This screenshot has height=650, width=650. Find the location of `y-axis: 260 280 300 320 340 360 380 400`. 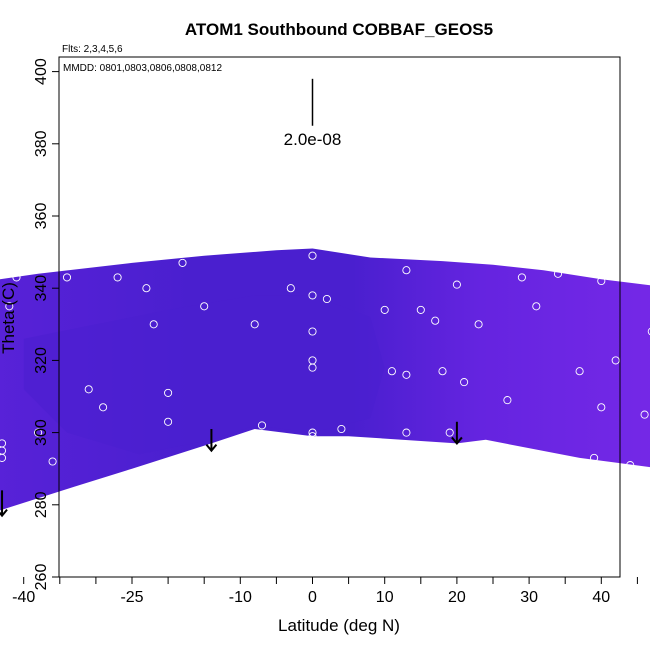

y-axis: 260 280 300 320 340 360 380 400 is located at coordinates (46, 324).